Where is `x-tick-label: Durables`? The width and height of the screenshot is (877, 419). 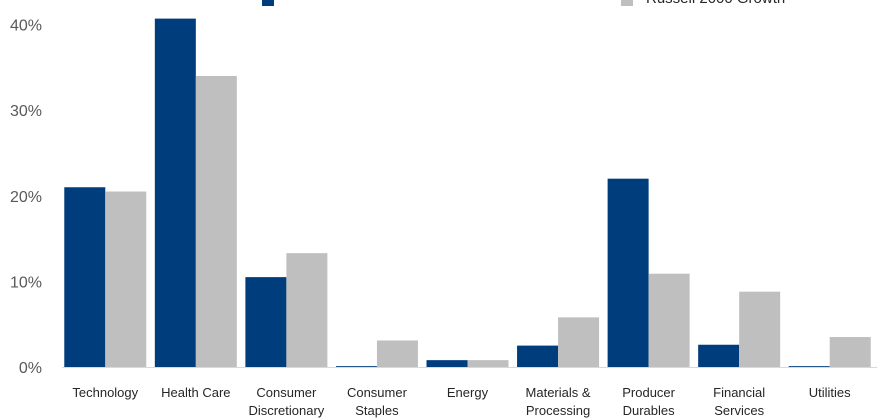 x-tick-label: Durables is located at coordinates (649, 410).